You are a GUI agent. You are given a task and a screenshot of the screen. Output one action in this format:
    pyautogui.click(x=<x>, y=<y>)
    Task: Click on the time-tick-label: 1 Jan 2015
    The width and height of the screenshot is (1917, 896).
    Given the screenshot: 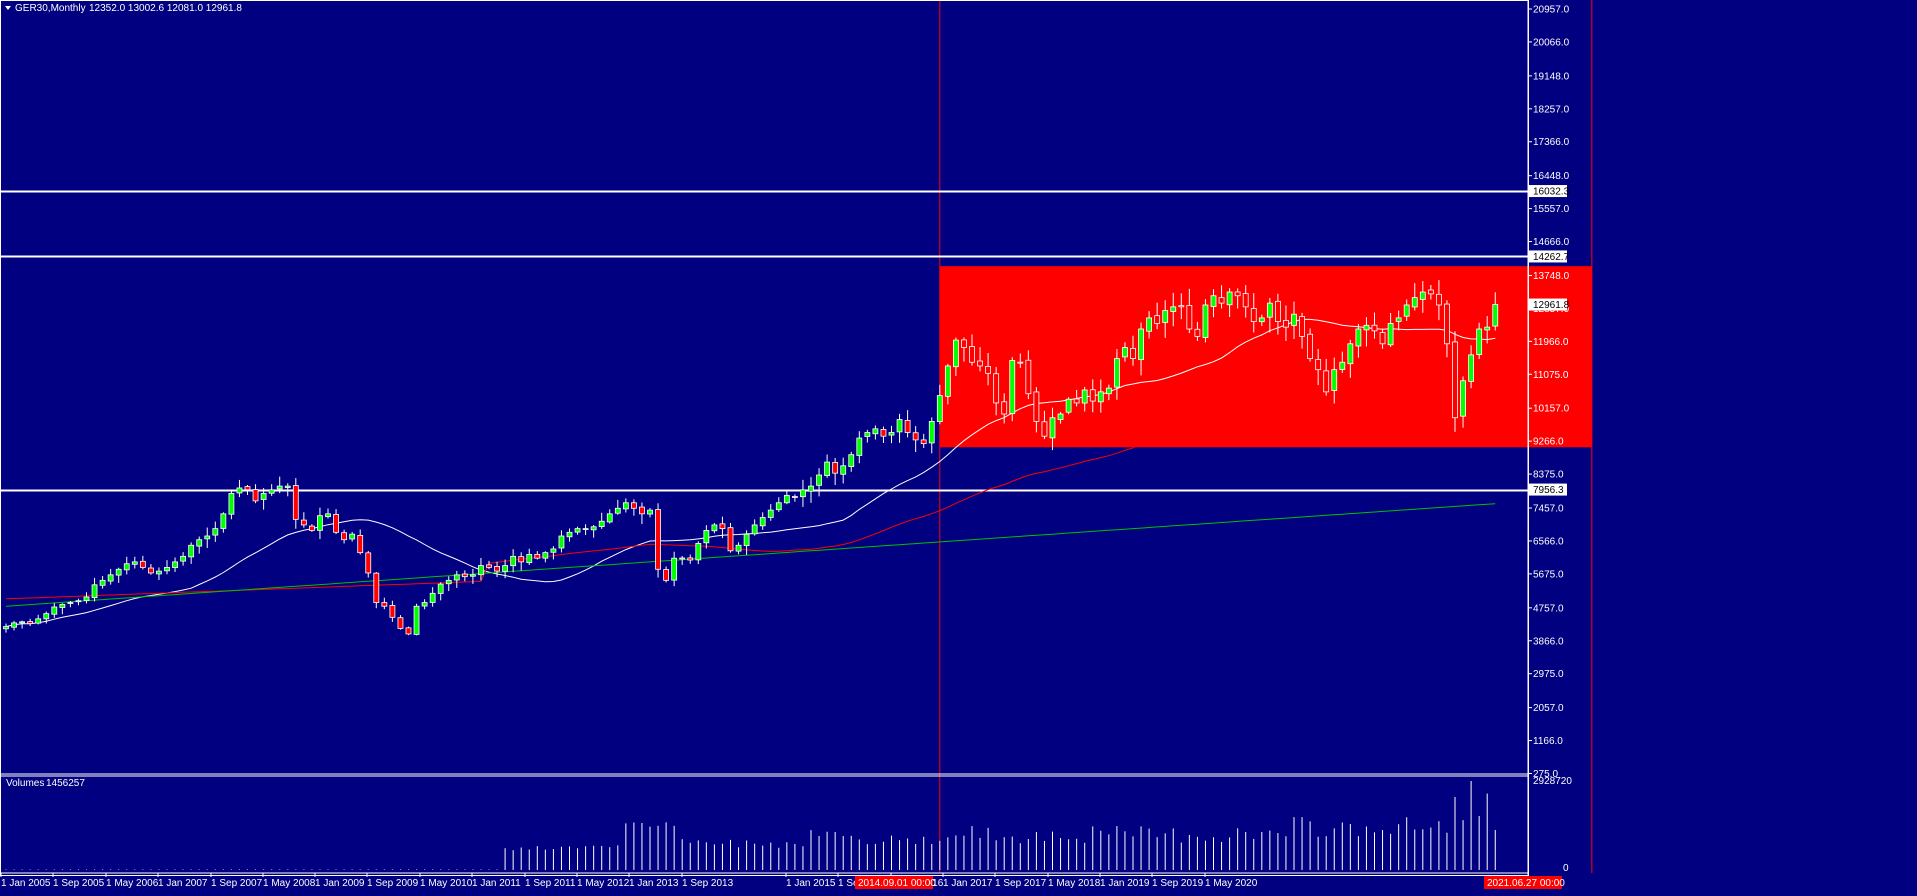 What is the action you would take?
    pyautogui.click(x=811, y=883)
    